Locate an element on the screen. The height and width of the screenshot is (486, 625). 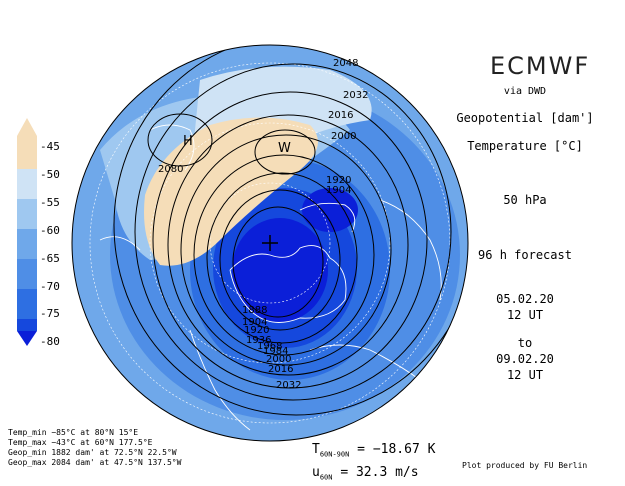
colorbar-label: -75 is located at coordinates (50, 313).